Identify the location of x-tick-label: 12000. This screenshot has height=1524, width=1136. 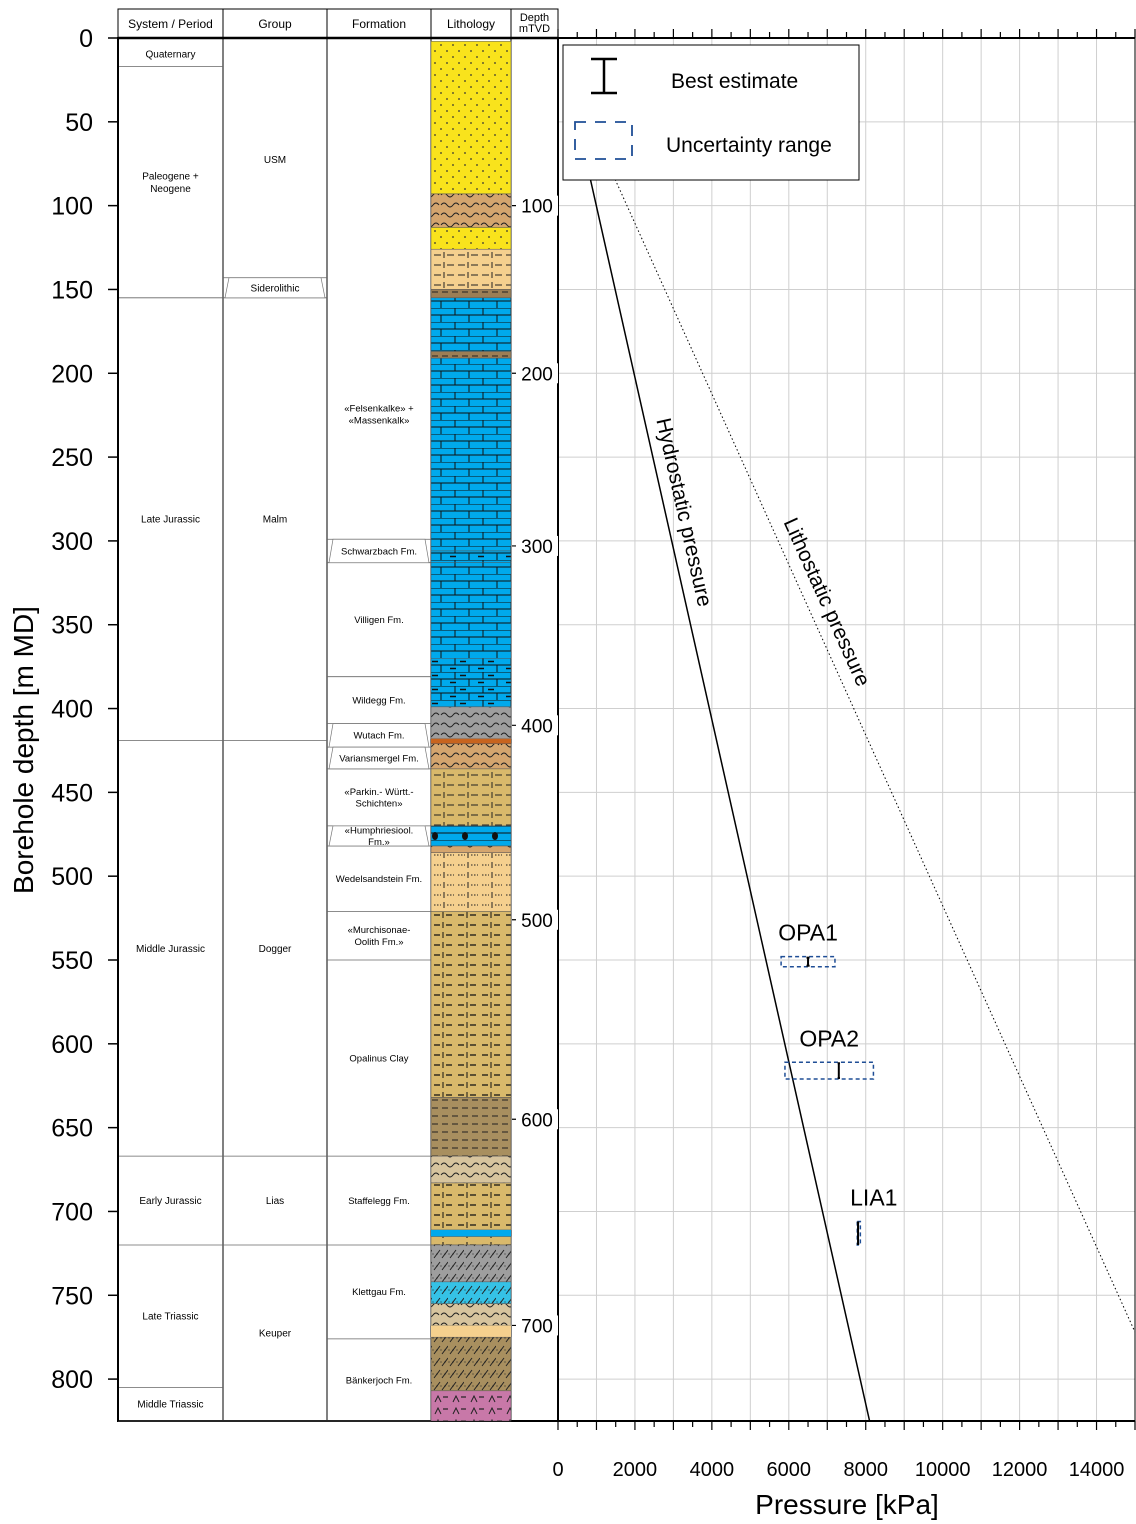
(1020, 1470).